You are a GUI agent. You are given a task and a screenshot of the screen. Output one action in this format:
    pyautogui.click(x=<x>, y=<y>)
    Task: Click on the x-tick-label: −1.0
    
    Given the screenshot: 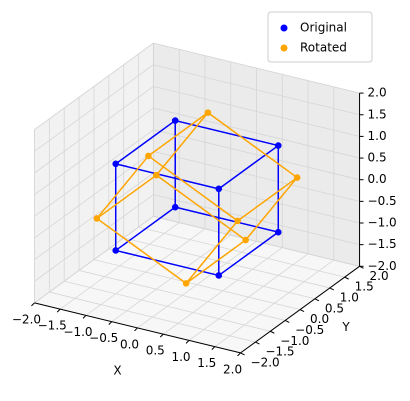 What is the action you would take?
    pyautogui.click(x=77, y=332)
    